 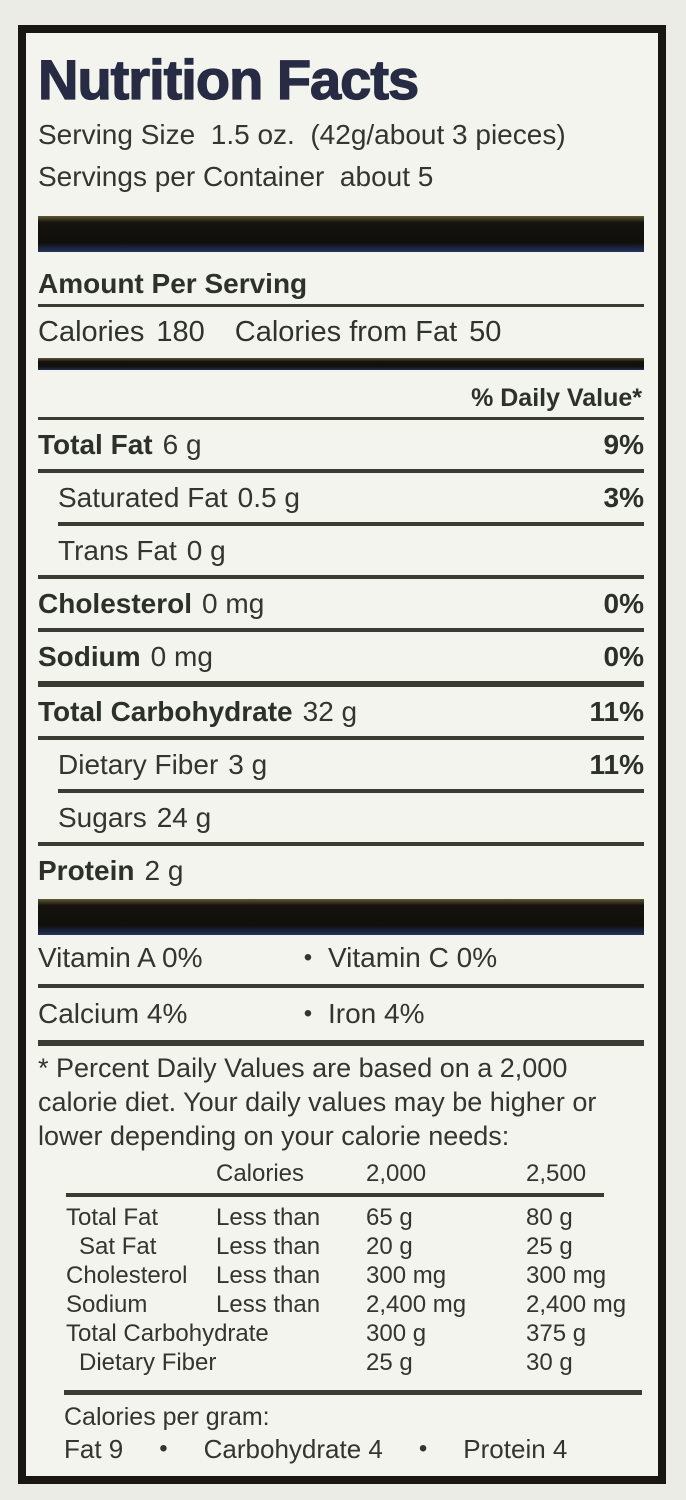 What do you see at coordinates (341, 497) in the screenshot?
I see `nutrient-row-saturated-fat: Saturated Fat 0.5 g 3%` at bounding box center [341, 497].